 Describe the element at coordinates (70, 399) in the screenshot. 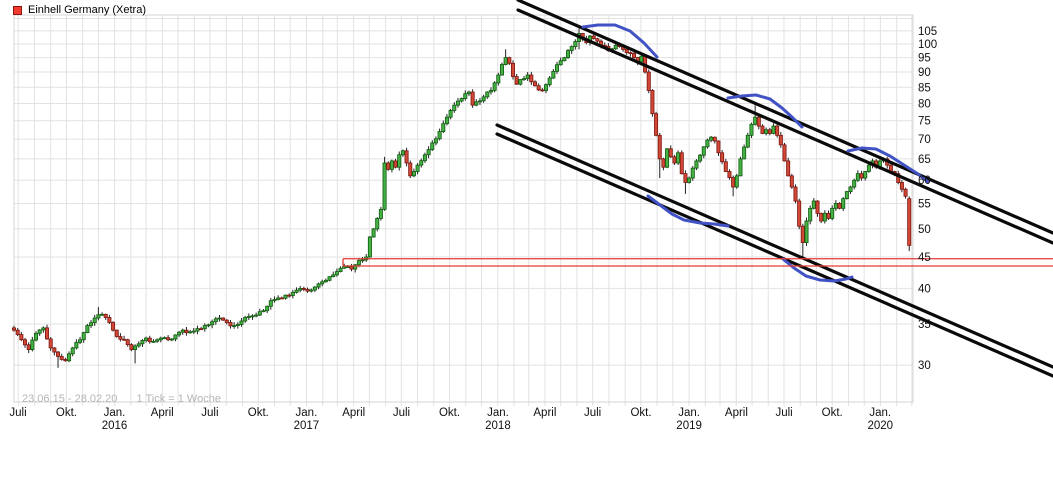

I see `period-label: 23.06.15 - 28.02.20` at that location.